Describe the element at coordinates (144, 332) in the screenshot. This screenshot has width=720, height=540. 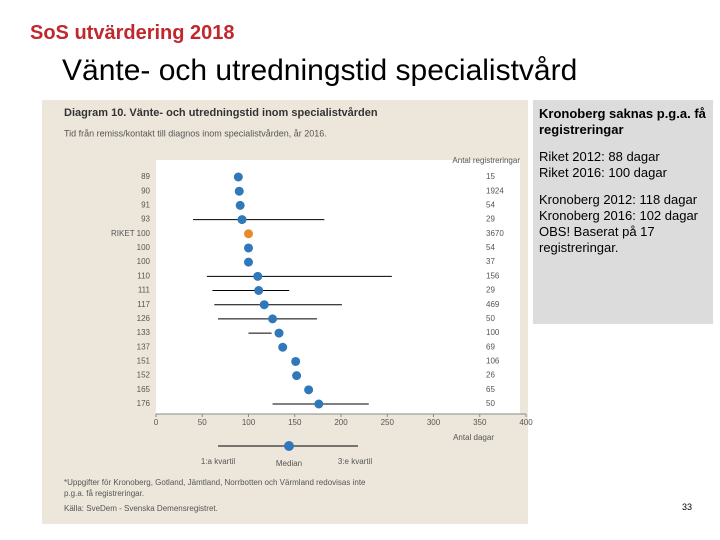
I see `y-tick-label: 133` at that location.